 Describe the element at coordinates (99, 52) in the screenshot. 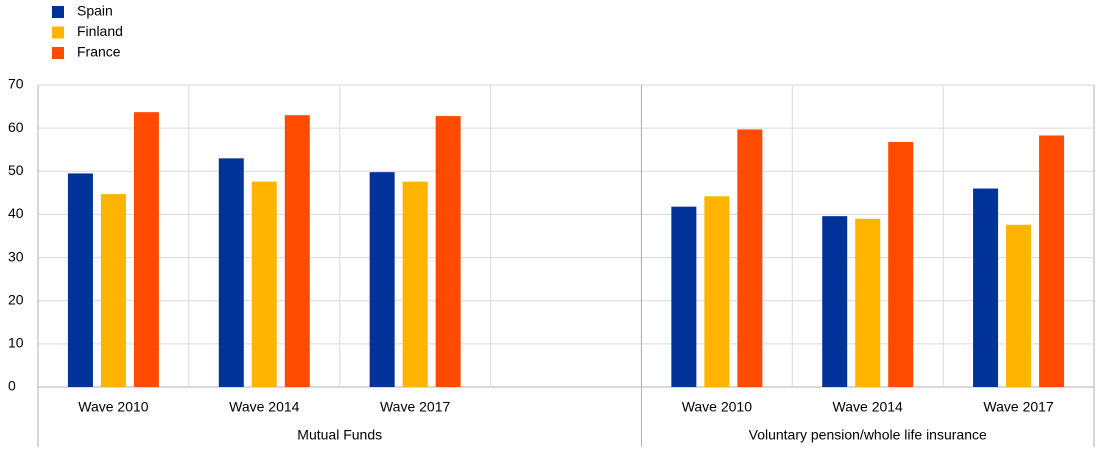

I see `legend-label: France` at that location.